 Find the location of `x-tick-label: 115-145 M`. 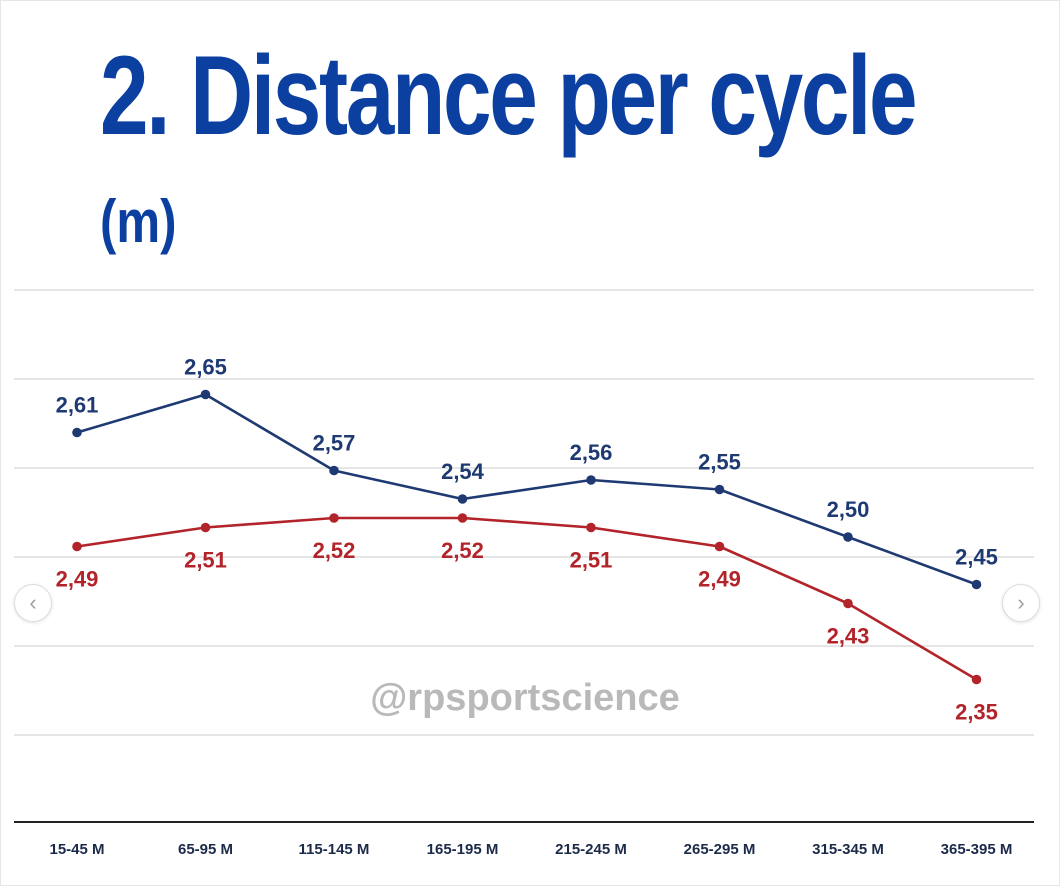

x-tick-label: 115-145 M is located at coordinates (334, 849).